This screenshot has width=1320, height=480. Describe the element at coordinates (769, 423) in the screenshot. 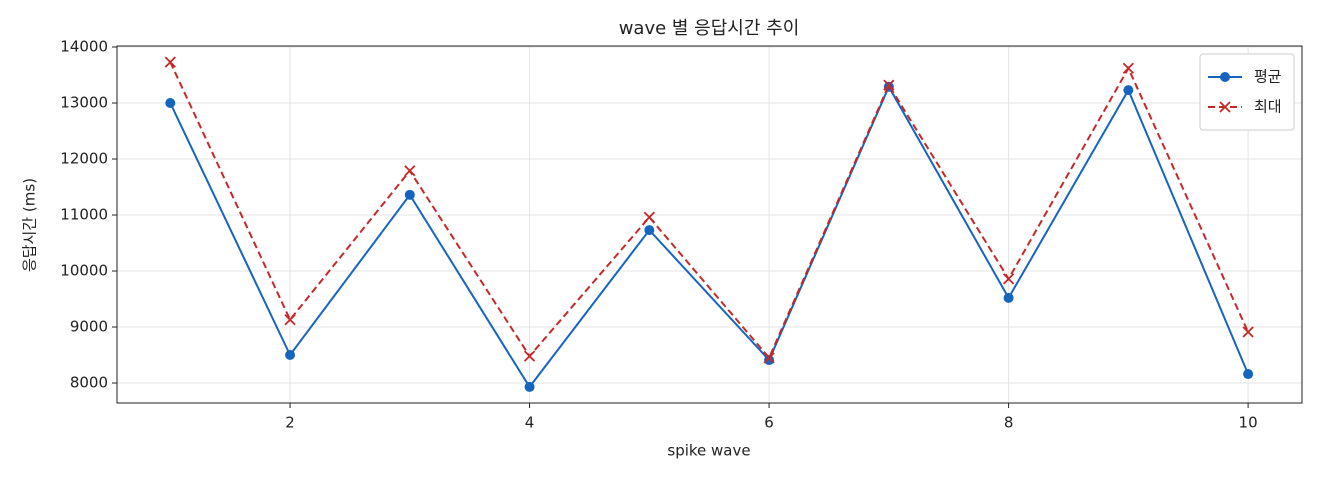

I see `x-tick-label: 6` at that location.